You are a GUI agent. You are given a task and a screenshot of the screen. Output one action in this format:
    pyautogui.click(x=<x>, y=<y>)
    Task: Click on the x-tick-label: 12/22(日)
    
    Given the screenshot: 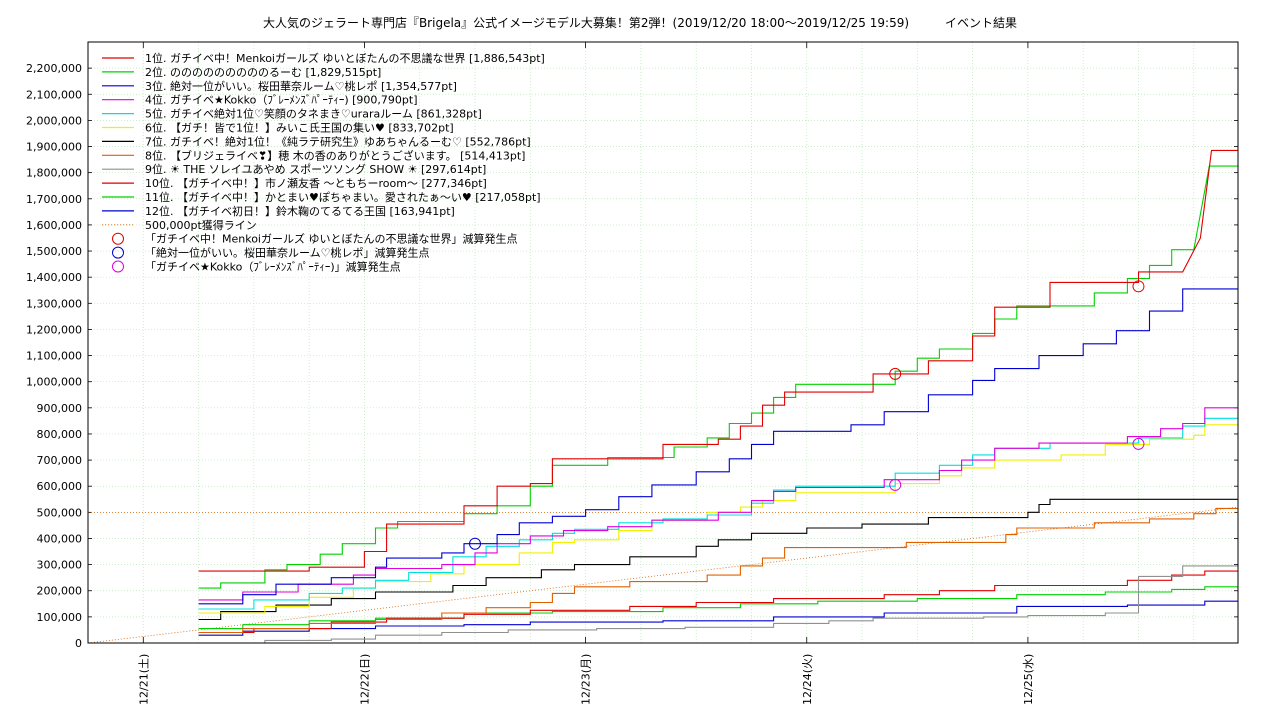 What is the action you would take?
    pyautogui.click(x=364, y=679)
    